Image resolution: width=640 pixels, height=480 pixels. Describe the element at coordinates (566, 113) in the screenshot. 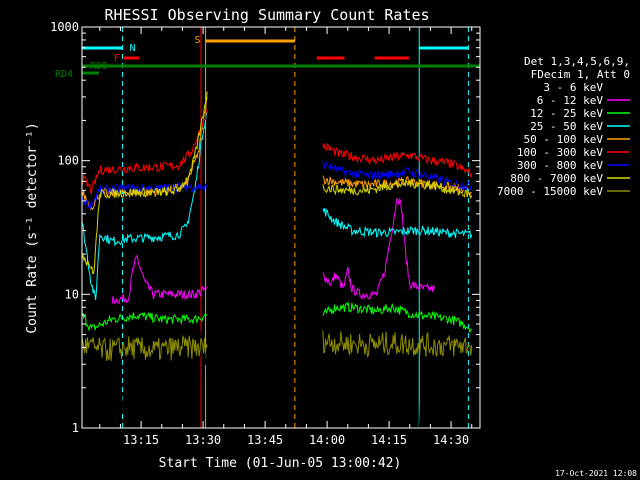

I see `legend-entry-3: 12 - 25 keV` at that location.